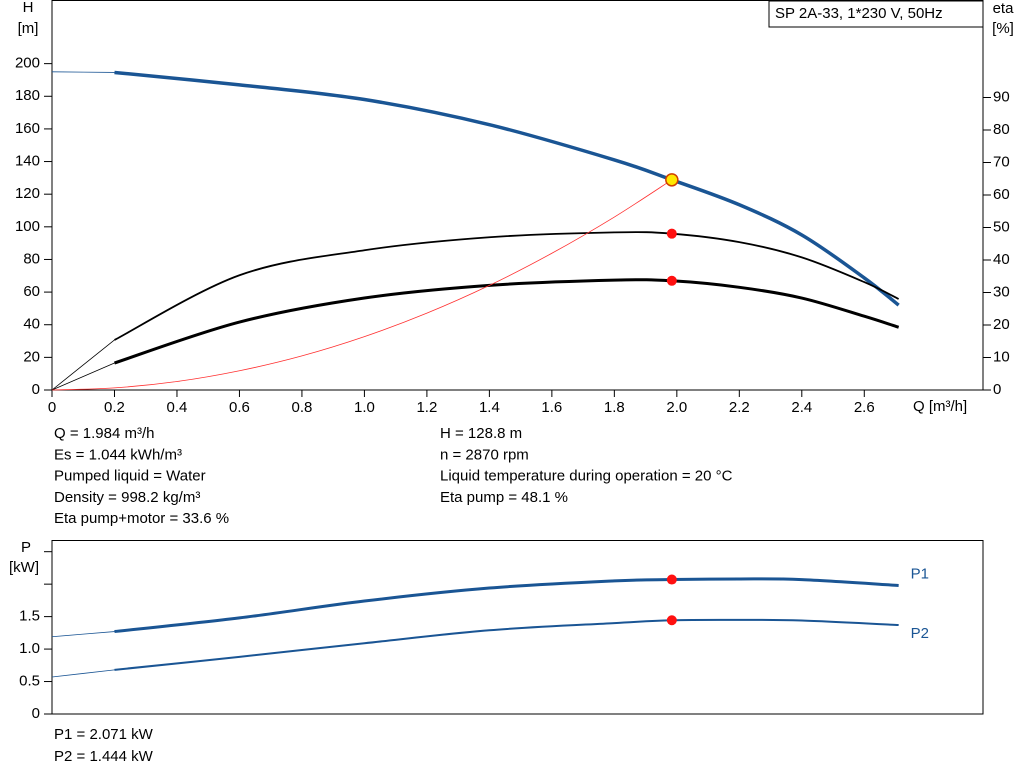 This screenshot has height=781, width=1024. What do you see at coordinates (1001, 259) in the screenshot?
I see `y2-tick-label: 40` at bounding box center [1001, 259].